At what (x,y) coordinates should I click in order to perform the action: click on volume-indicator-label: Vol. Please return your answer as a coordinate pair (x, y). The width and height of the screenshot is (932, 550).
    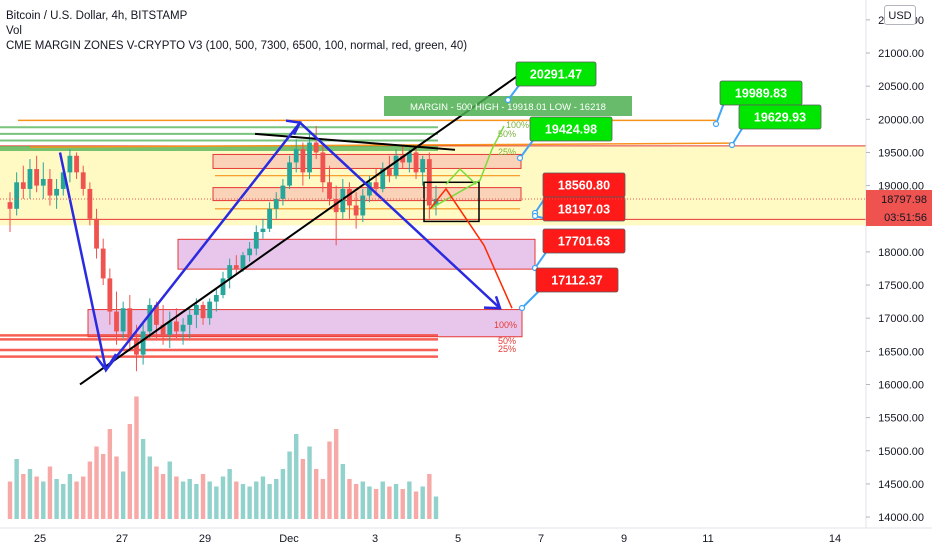
    Looking at the image, I should click on (14, 31).